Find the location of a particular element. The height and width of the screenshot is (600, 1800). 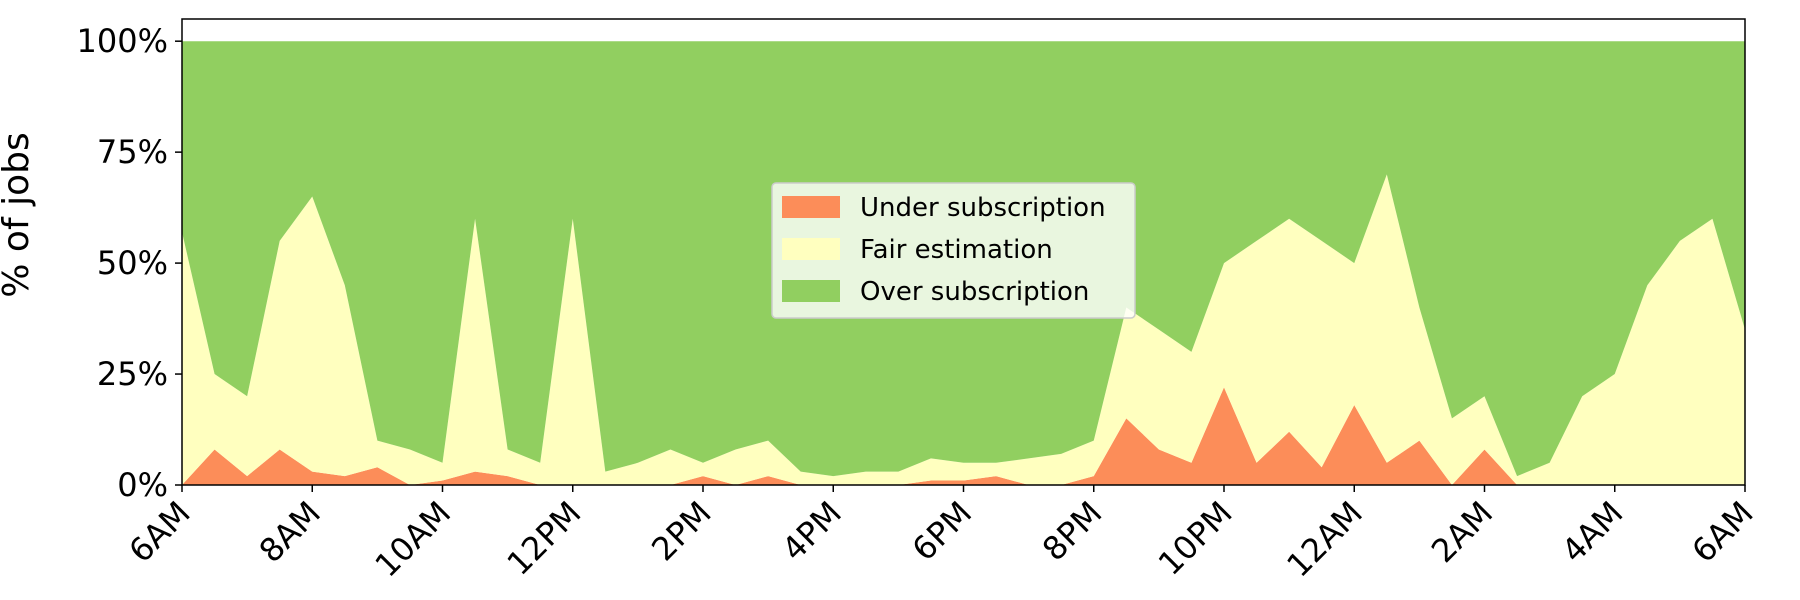

x-tick-label: 6PM is located at coordinates (942, 531).